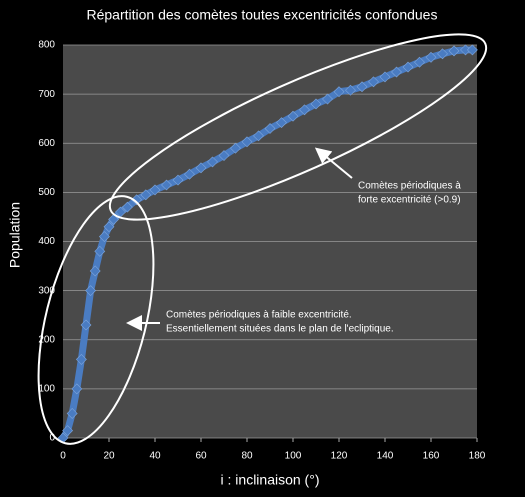  What do you see at coordinates (201, 456) in the screenshot?
I see `x-tick-label: 60` at bounding box center [201, 456].